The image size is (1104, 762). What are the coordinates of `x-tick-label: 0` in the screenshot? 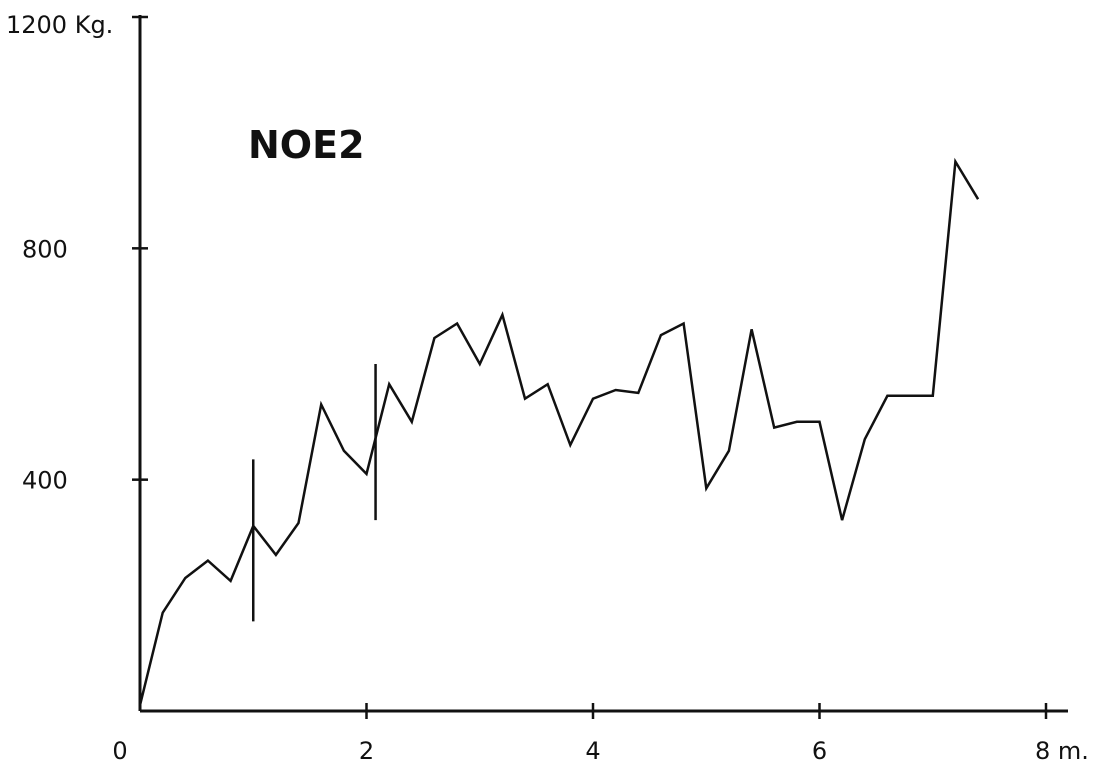 It's located at (119, 749).